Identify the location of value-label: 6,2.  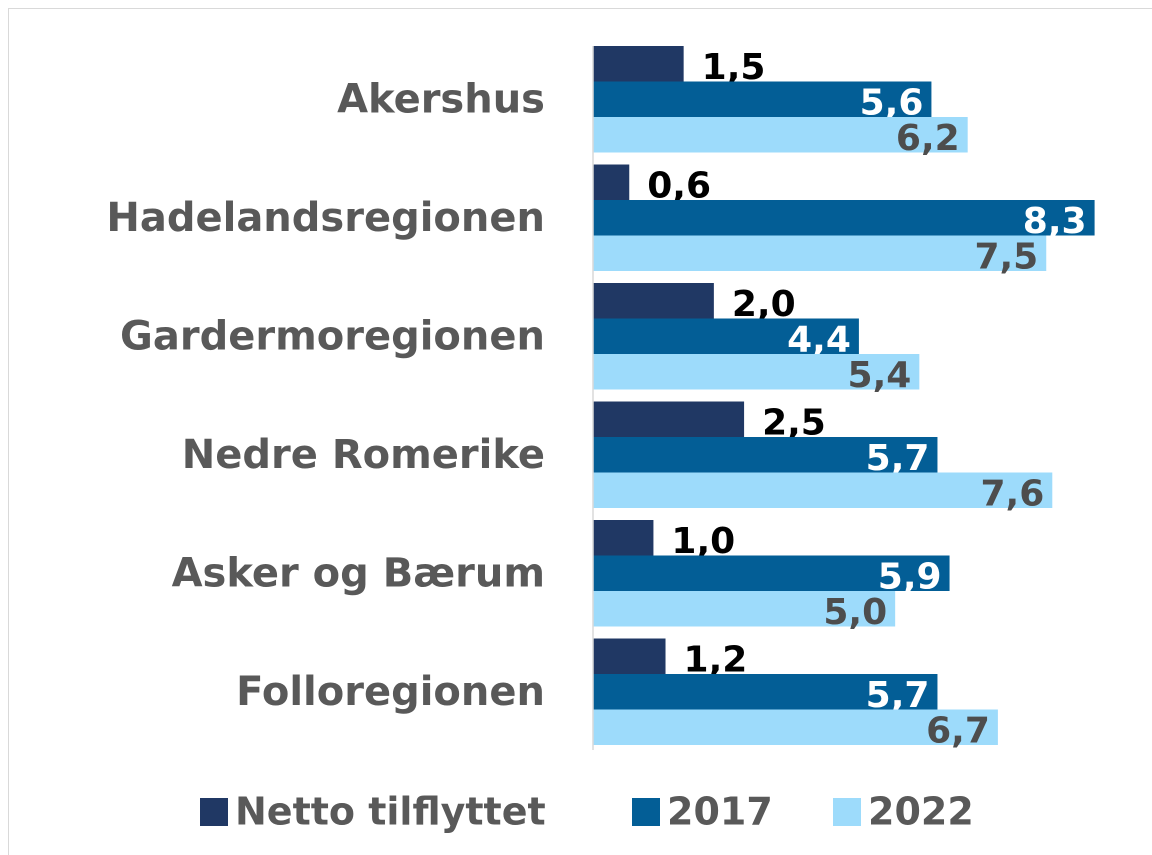
(928, 138).